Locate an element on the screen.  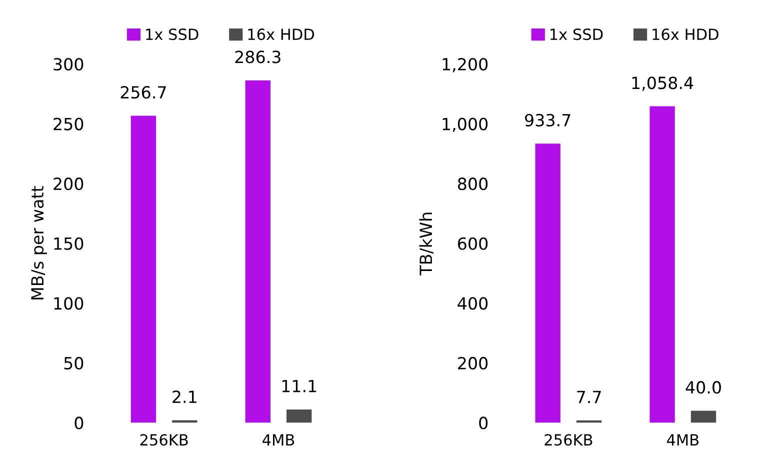
data-label: 256.7 is located at coordinates (143, 92).